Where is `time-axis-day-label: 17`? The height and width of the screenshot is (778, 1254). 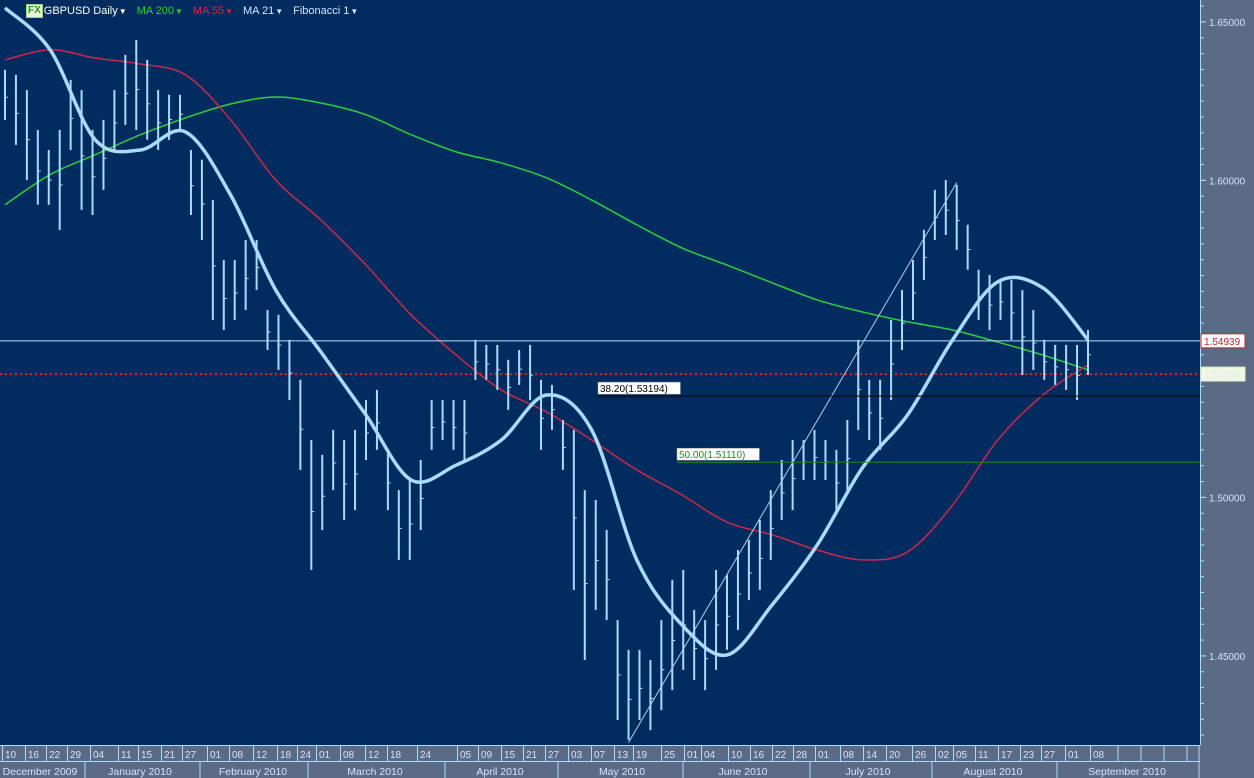
time-axis-day-label: 17 is located at coordinates (1007, 755).